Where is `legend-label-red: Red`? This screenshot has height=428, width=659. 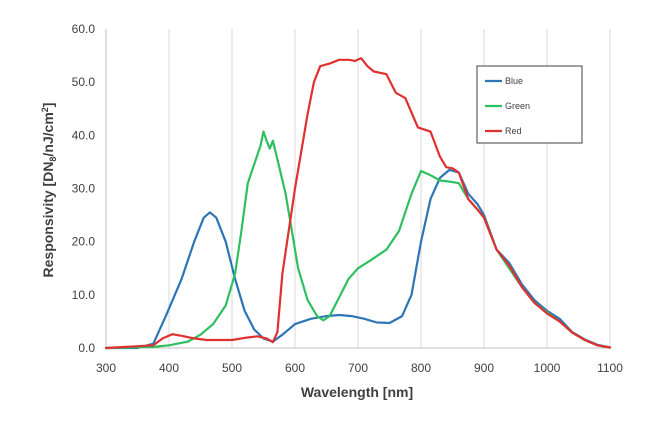 legend-label-red: Red is located at coordinates (513, 131).